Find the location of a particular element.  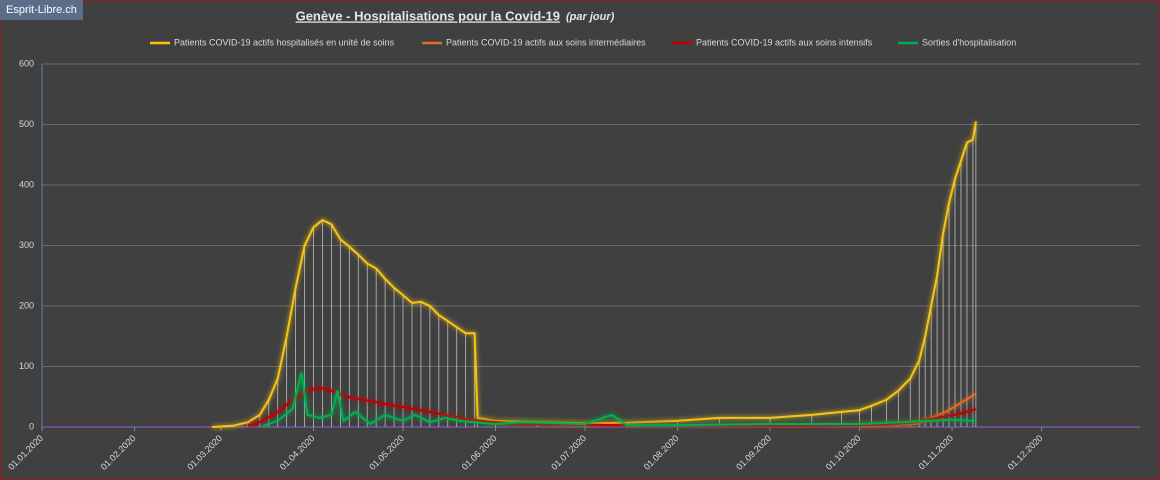

y-tick-label: 600 is located at coordinates (26, 63).